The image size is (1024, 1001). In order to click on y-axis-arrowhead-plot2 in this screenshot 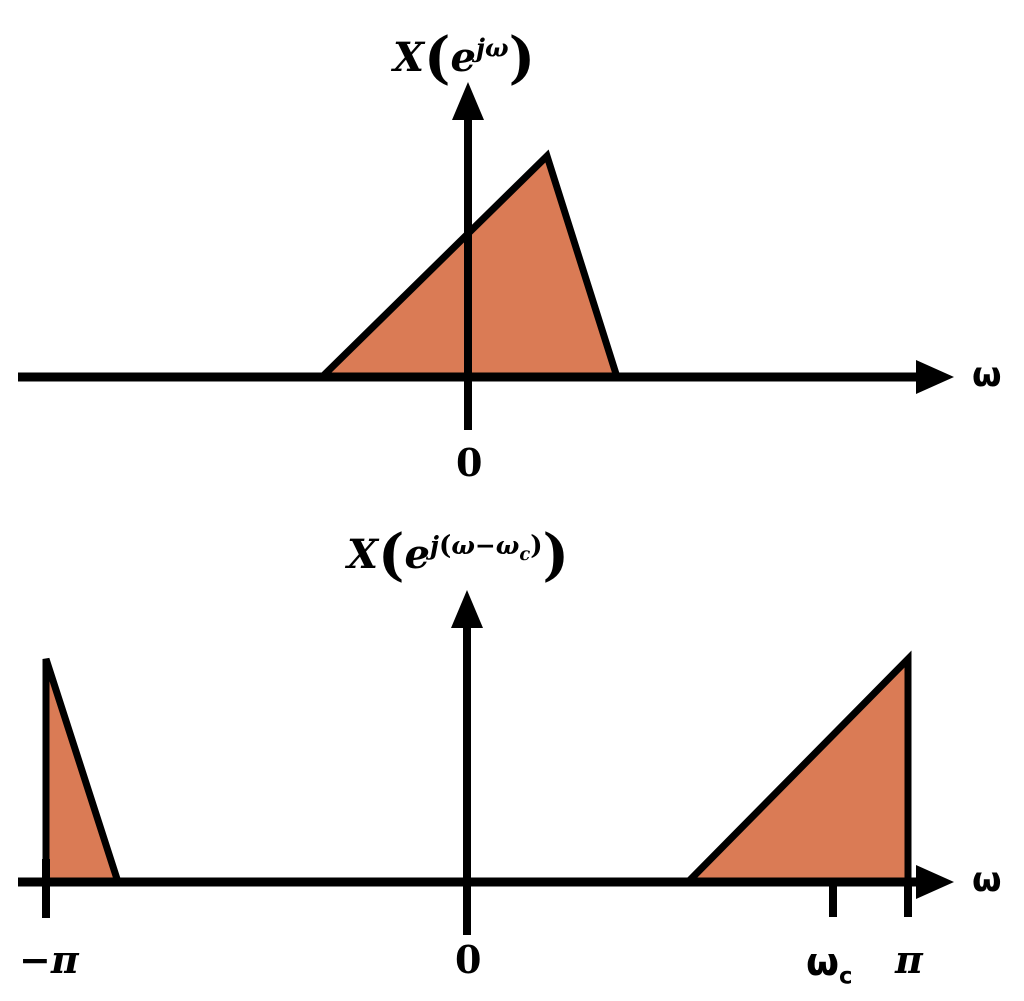, I will do `click(467, 609)`.